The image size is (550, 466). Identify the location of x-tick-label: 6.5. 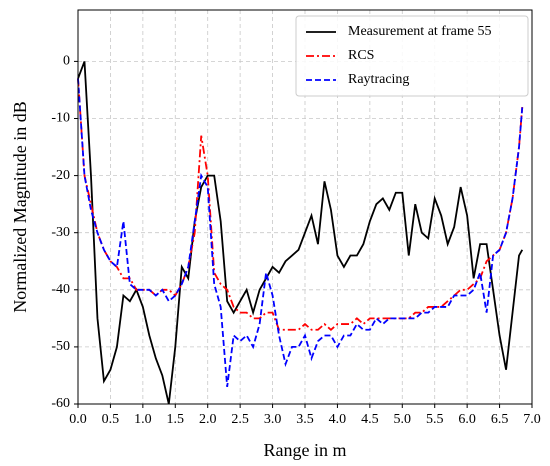
(500, 419).